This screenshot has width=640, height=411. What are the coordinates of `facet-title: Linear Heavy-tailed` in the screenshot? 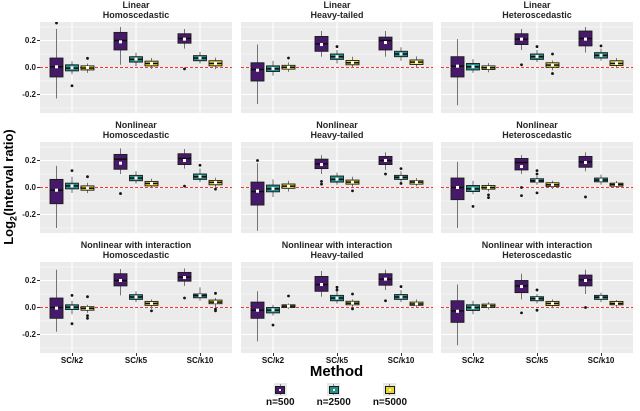 It's located at (337, 10).